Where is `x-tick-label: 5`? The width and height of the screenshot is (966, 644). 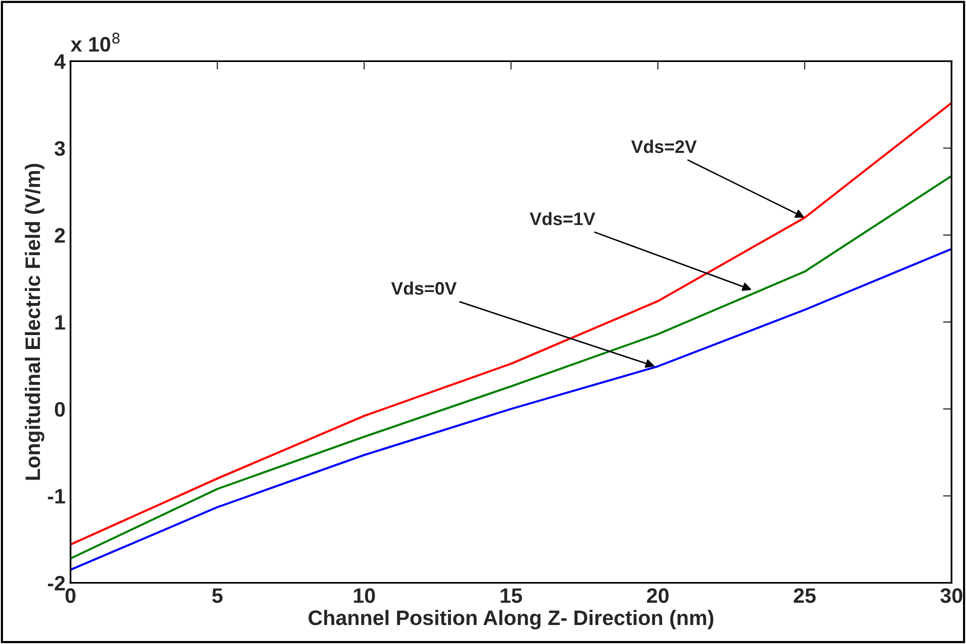
x-tick-label: 5 is located at coordinates (217, 595).